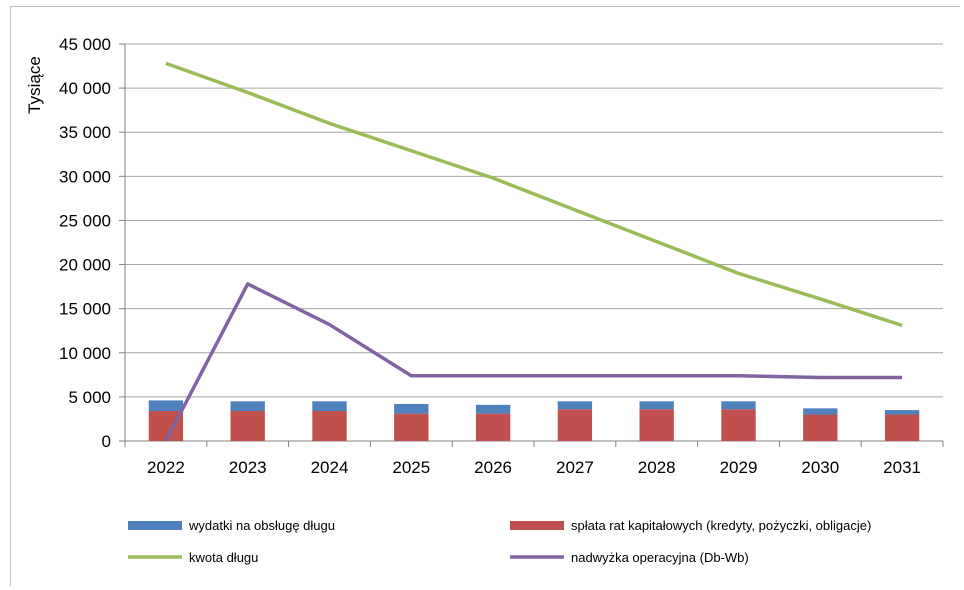 The width and height of the screenshot is (964, 590). What do you see at coordinates (223, 557) in the screenshot?
I see `legend-label: kwota długu` at bounding box center [223, 557].